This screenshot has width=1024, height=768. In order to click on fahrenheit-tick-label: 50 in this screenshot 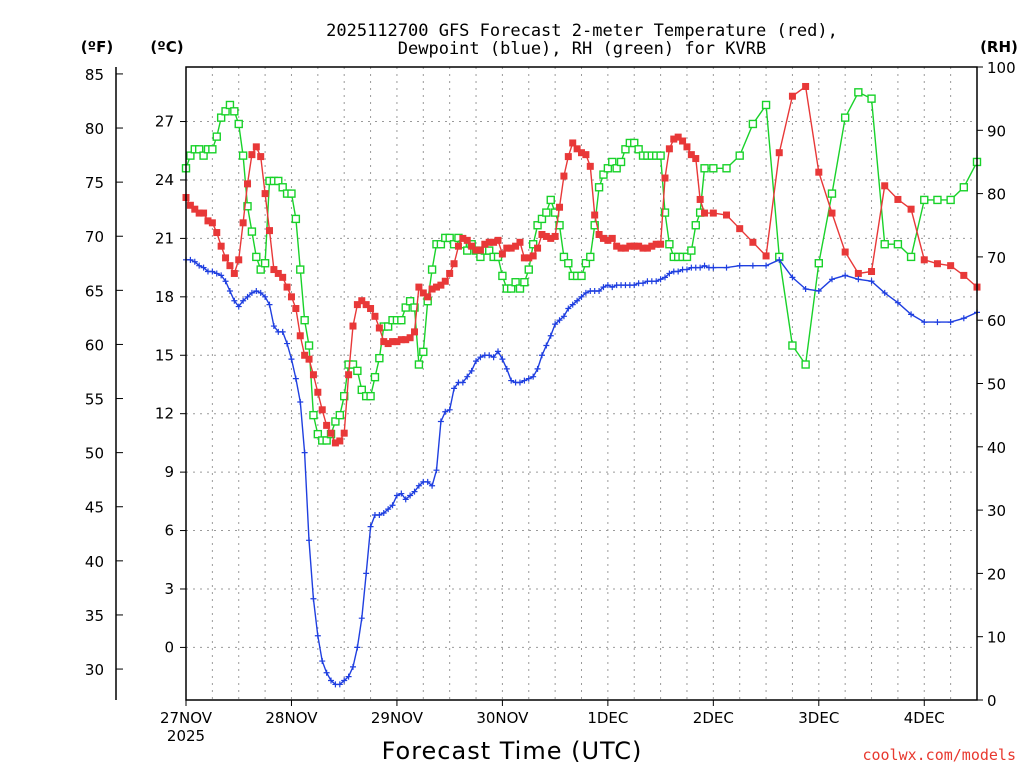, I will do `click(94, 454)`.